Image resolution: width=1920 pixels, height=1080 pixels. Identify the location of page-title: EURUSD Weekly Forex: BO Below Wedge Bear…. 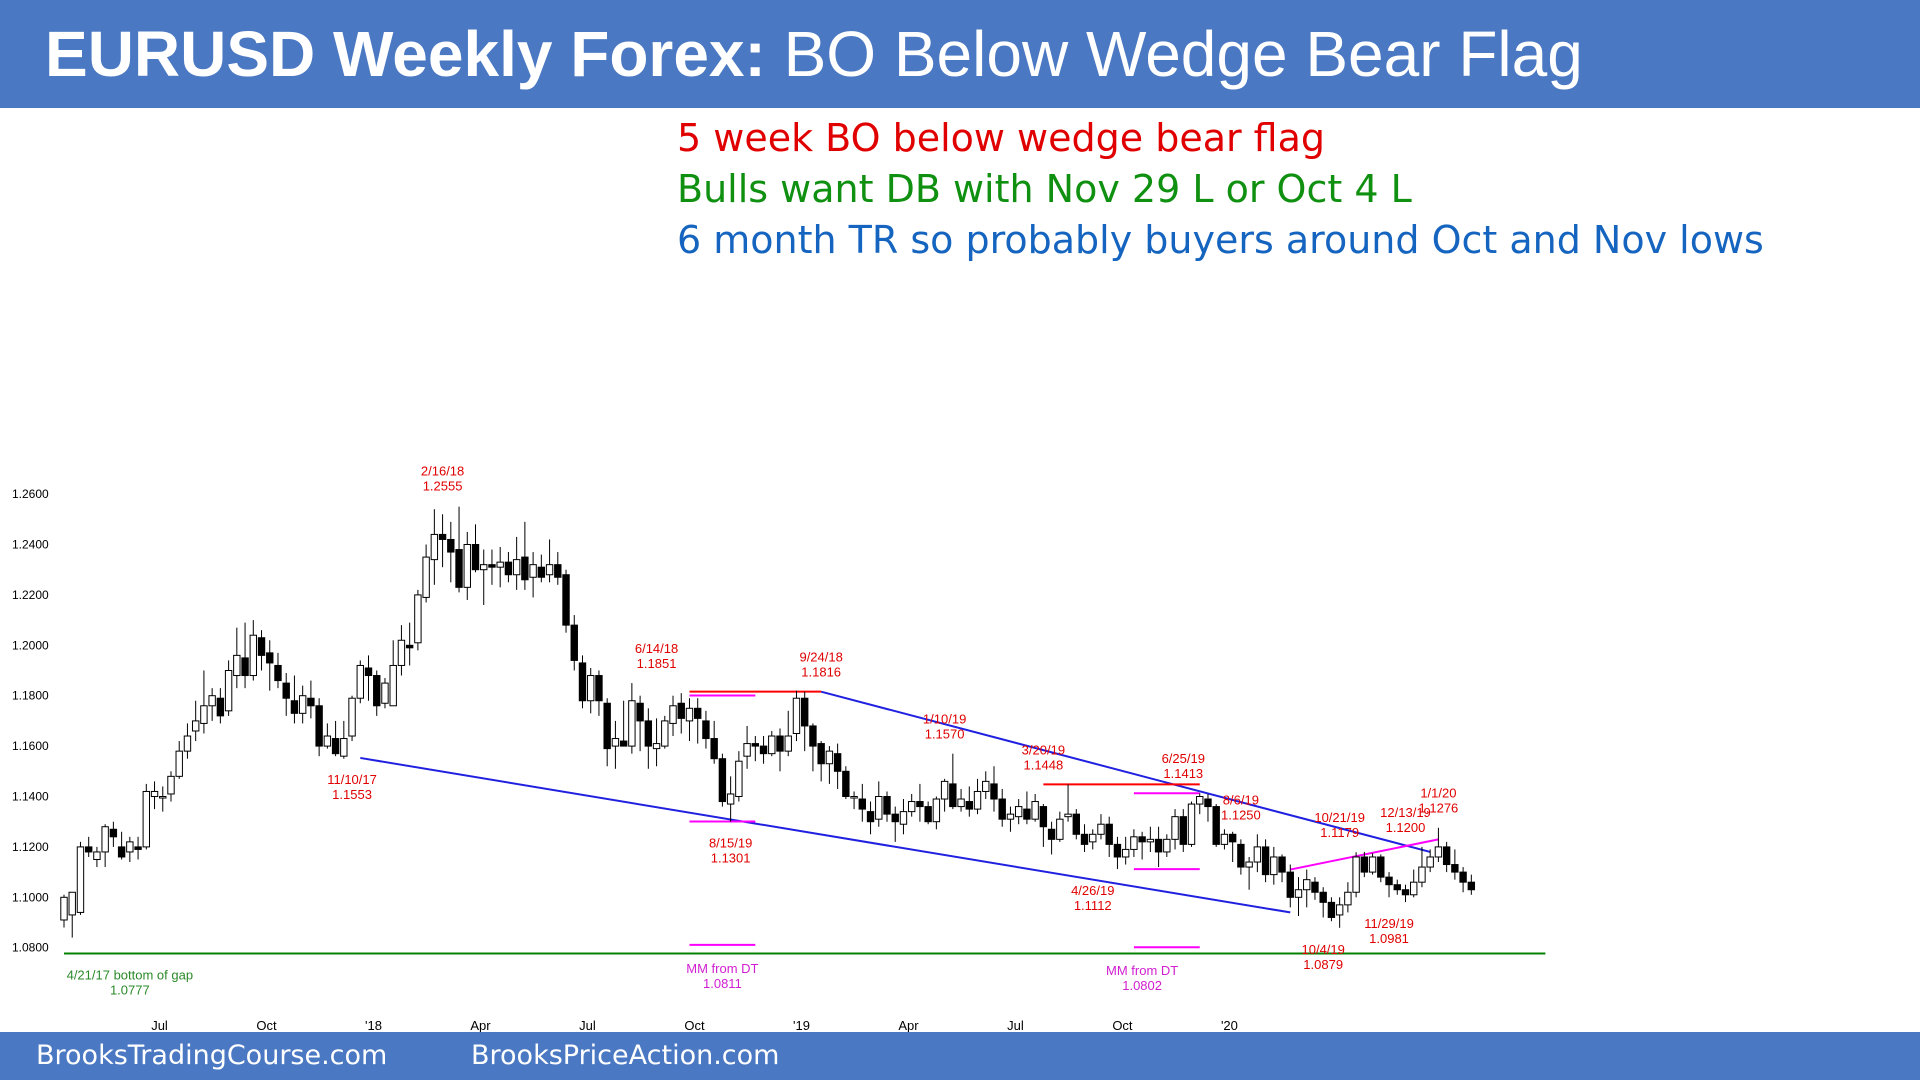
(814, 54).